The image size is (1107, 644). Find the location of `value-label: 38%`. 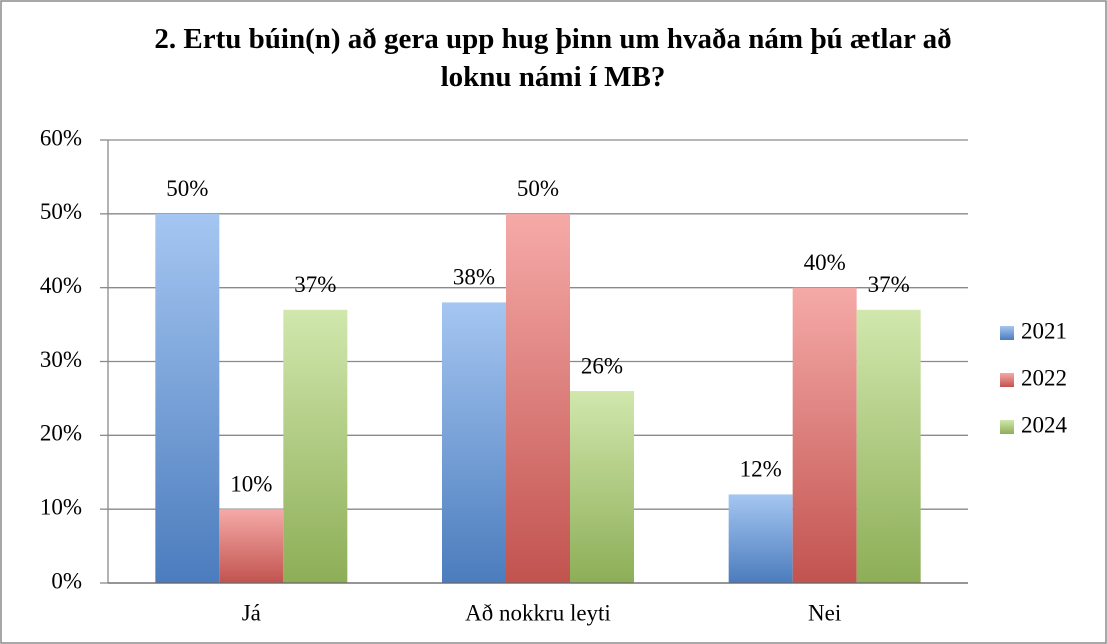

value-label: 38% is located at coordinates (474, 277).